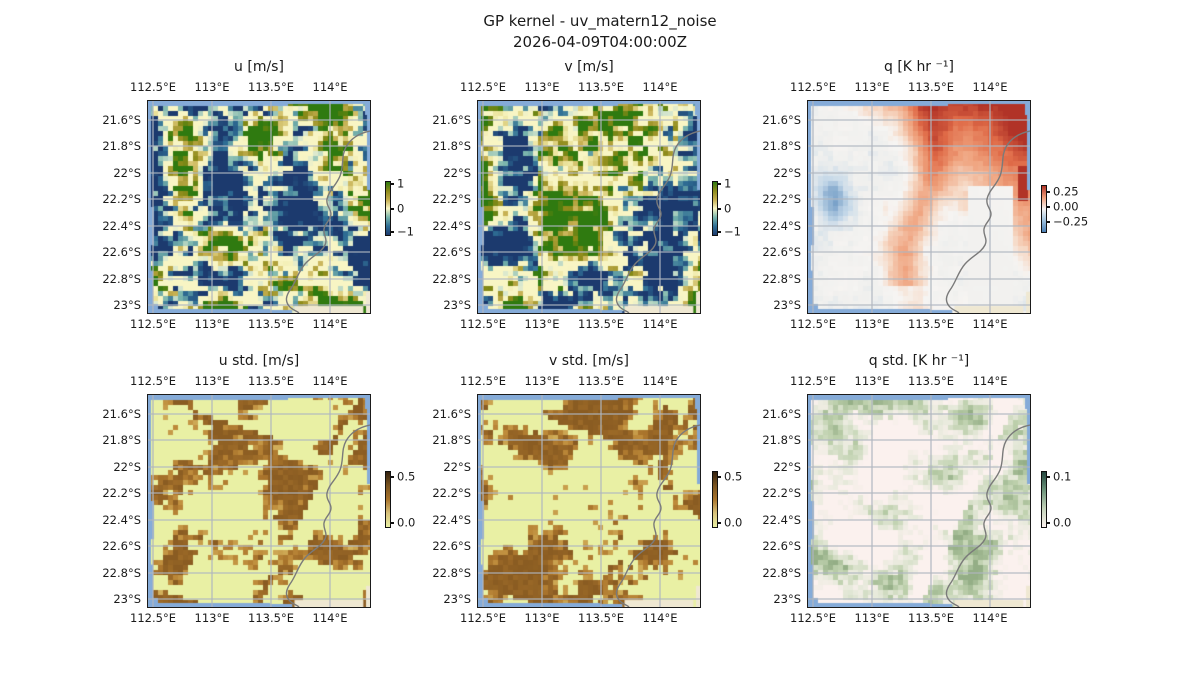  Describe the element at coordinates (787, 467) in the screenshot. I see `y-tick-q_std-2: 22°S` at that location.